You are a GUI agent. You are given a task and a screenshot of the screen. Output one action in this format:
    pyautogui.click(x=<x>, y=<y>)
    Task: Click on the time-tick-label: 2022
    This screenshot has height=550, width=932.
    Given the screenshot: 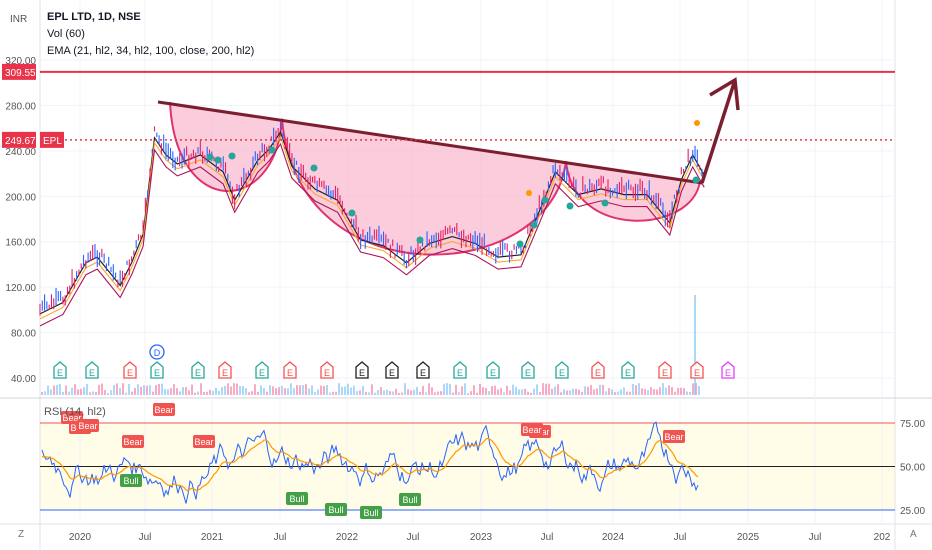 What is the action you would take?
    pyautogui.click(x=347, y=537)
    